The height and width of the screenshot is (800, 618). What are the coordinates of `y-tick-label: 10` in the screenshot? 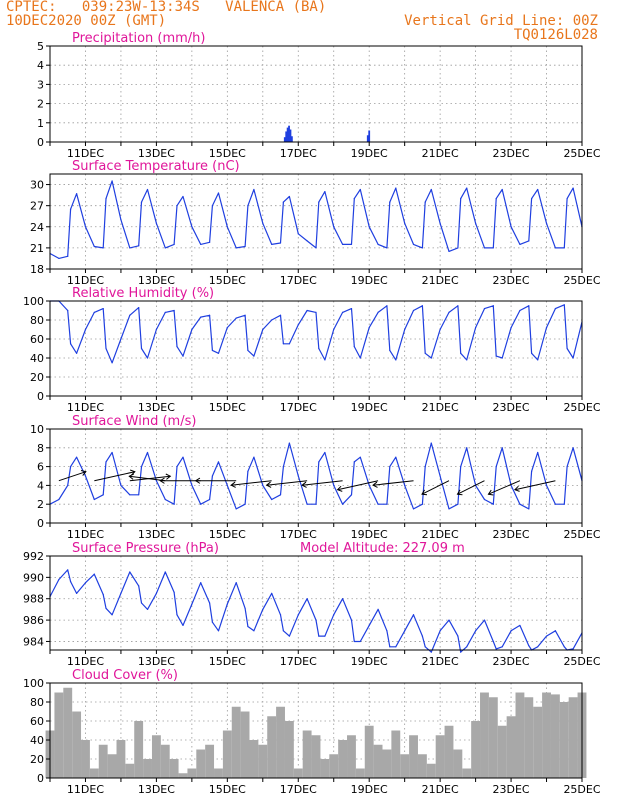 It's located at (37, 429).